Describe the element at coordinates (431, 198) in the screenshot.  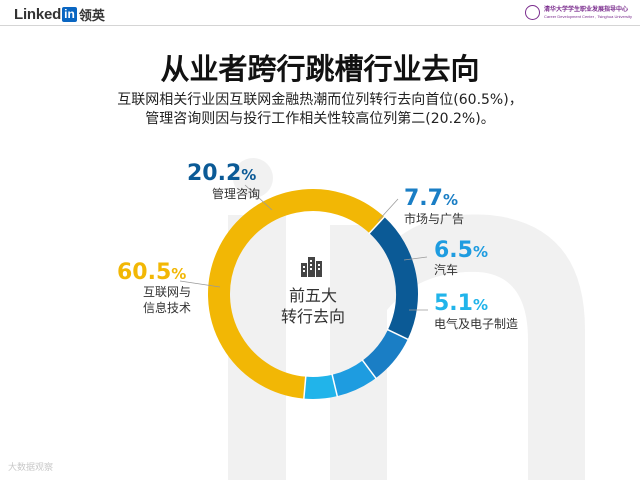
I see `data-label-value: 7.7%` at that location.